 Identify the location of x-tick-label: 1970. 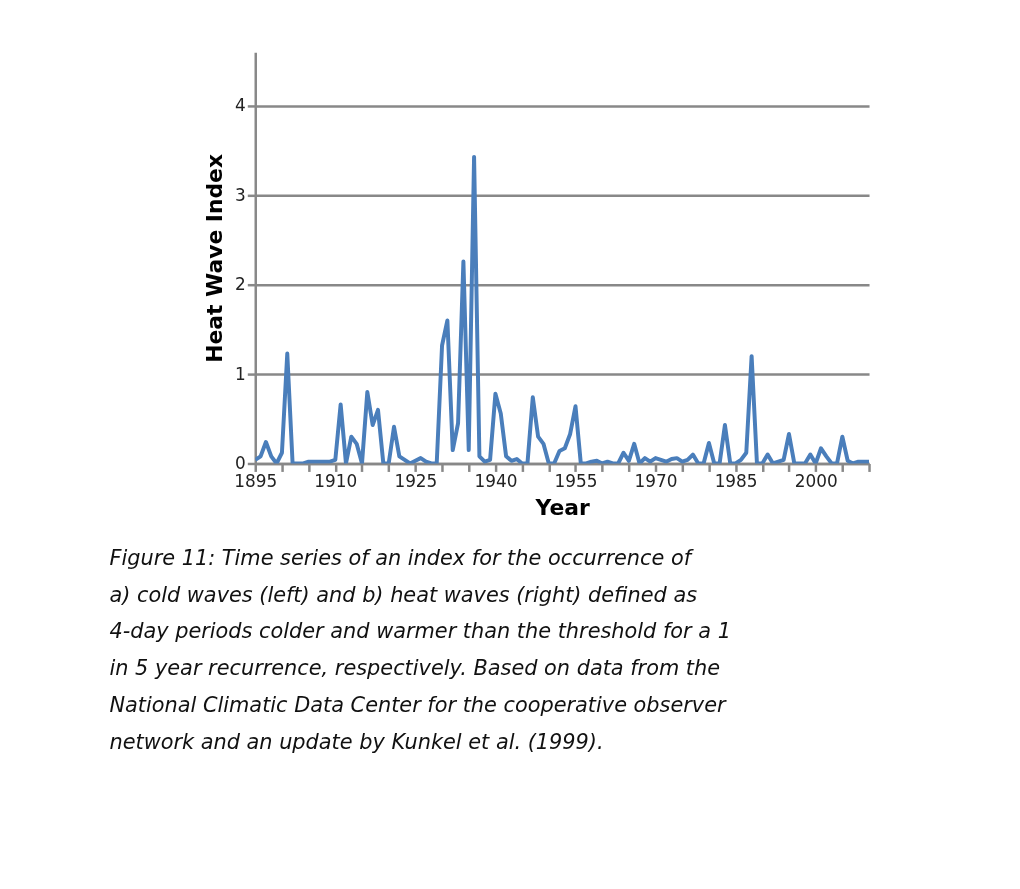
(656, 480).